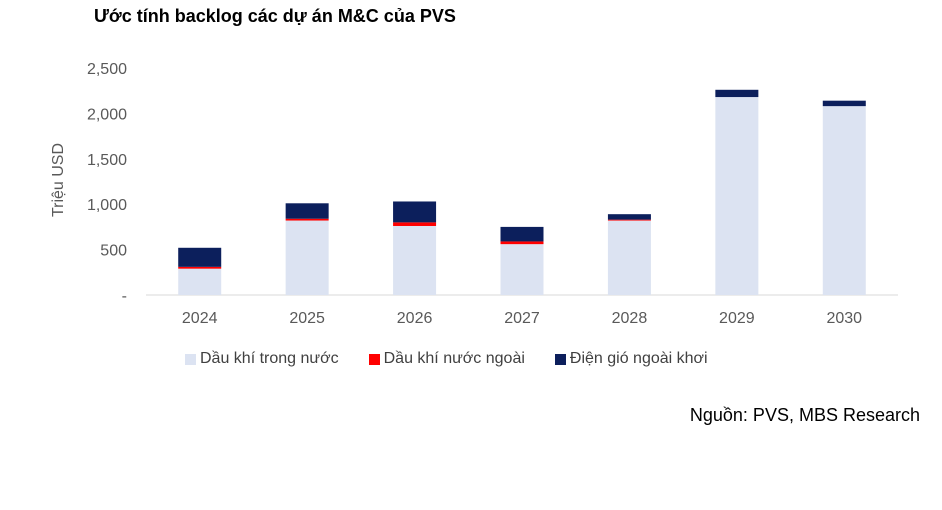  I want to click on x-tick-label: 2029, so click(737, 318).